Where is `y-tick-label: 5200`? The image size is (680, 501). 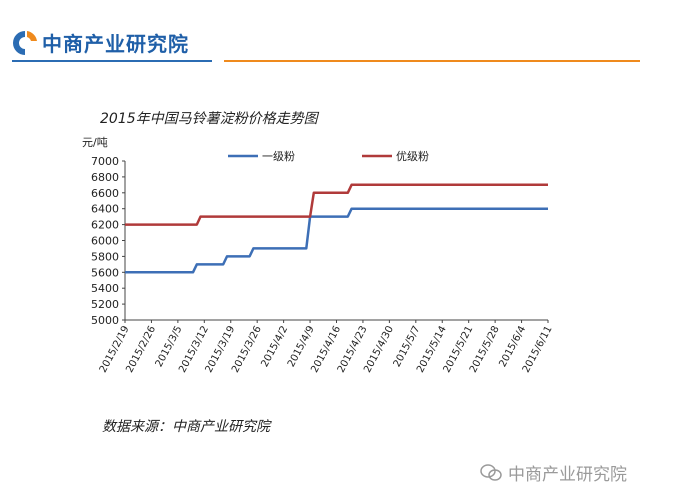 y-tick-label: 5200 is located at coordinates (105, 304).